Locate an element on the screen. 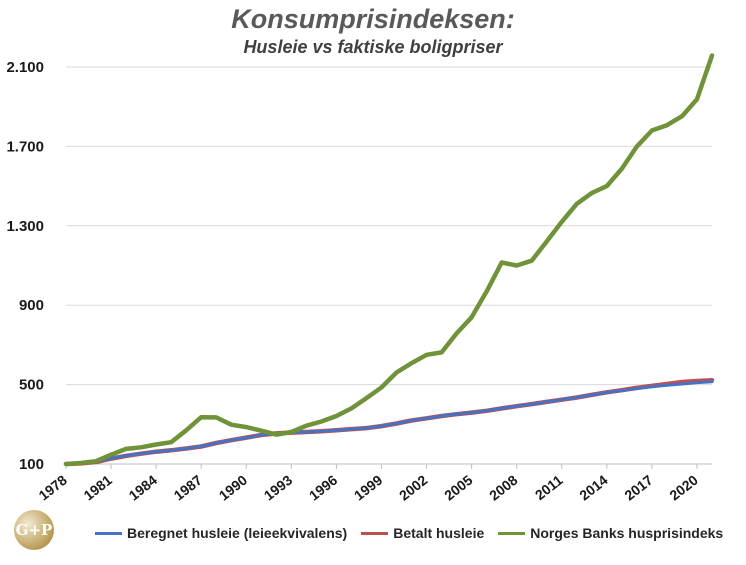  x-tick-label: 1978 is located at coordinates (52, 488).